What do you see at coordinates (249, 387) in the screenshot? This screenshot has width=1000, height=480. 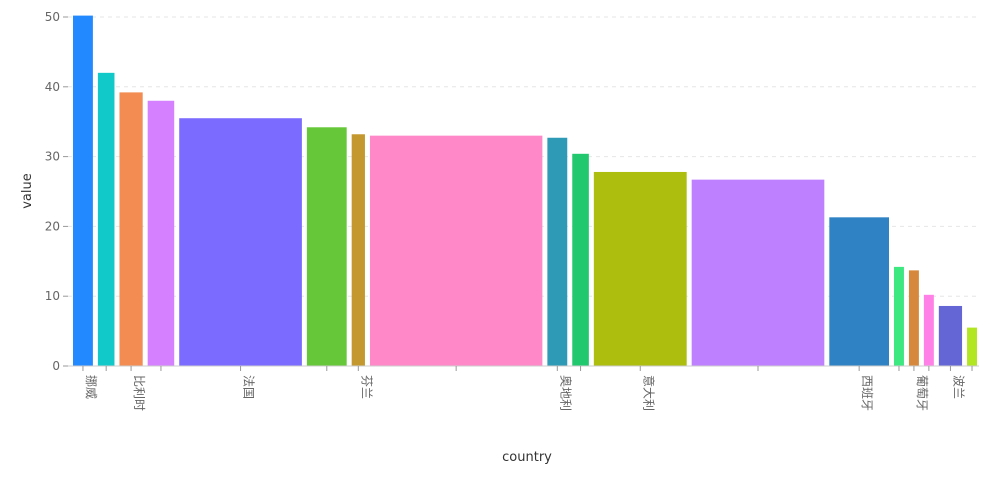 I see `x-tick-label: 法国` at bounding box center [249, 387].